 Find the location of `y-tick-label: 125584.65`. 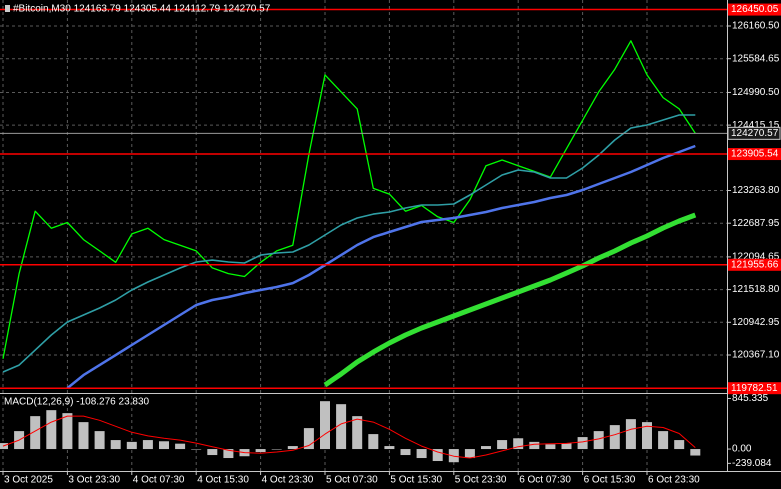

y-tick-label: 125584.65 is located at coordinates (756, 58).